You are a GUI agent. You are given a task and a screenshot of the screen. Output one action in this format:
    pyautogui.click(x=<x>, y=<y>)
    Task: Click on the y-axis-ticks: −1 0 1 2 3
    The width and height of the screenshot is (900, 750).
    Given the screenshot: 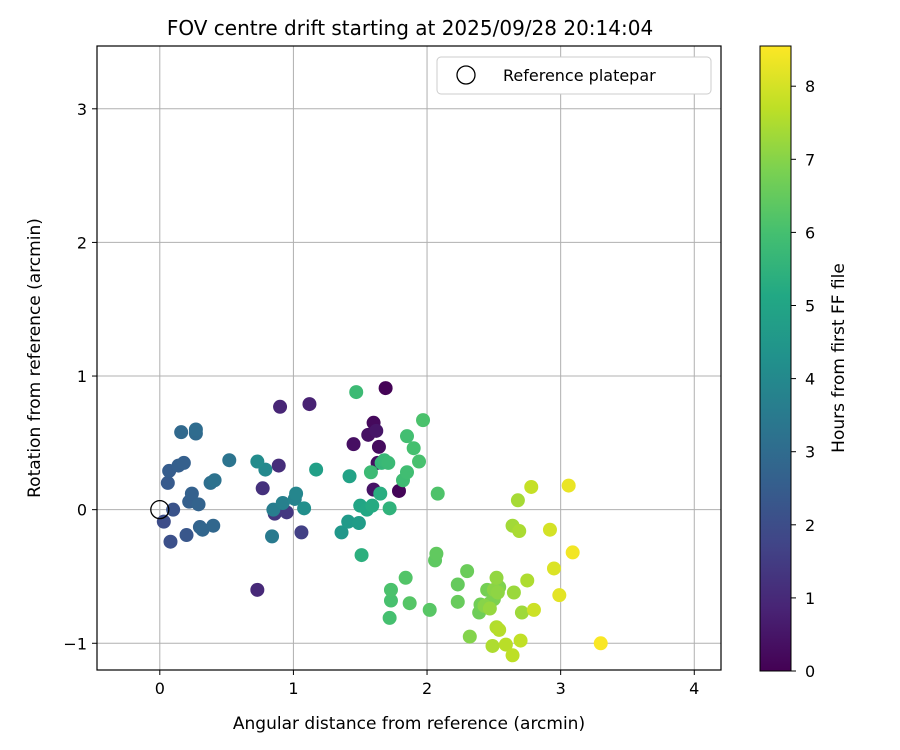 What is the action you would take?
    pyautogui.click(x=80, y=376)
    